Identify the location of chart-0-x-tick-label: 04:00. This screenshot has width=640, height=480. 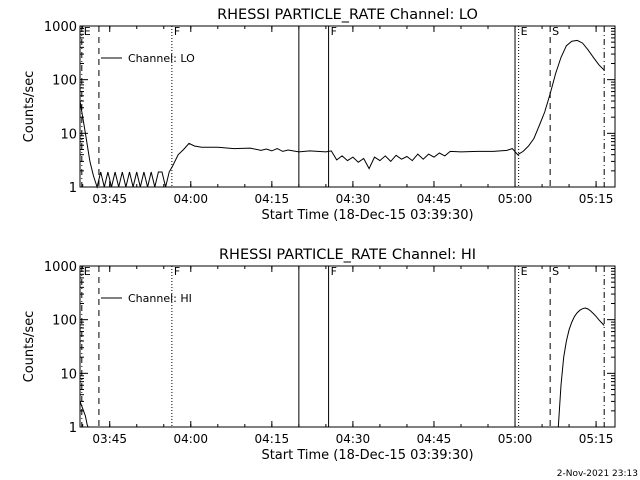
(190, 199).